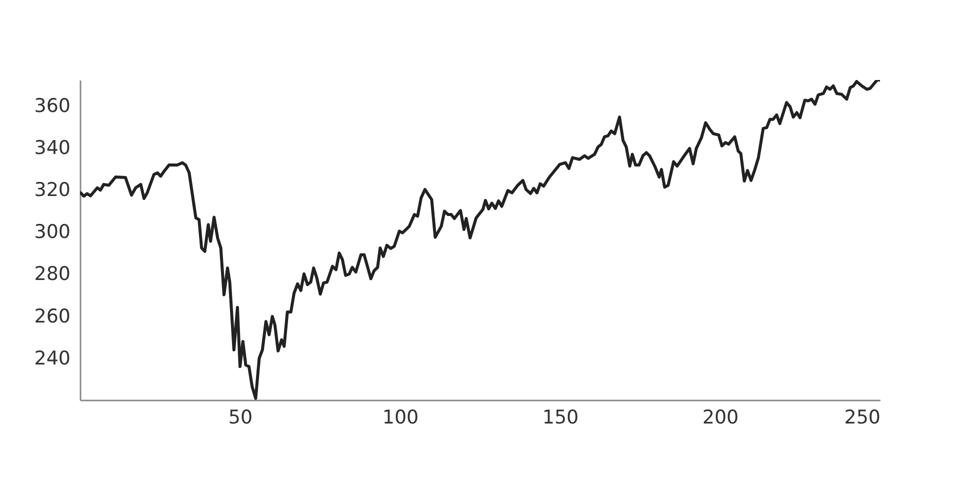  Describe the element at coordinates (400, 417) in the screenshot. I see `x-tick-label: 100` at that location.